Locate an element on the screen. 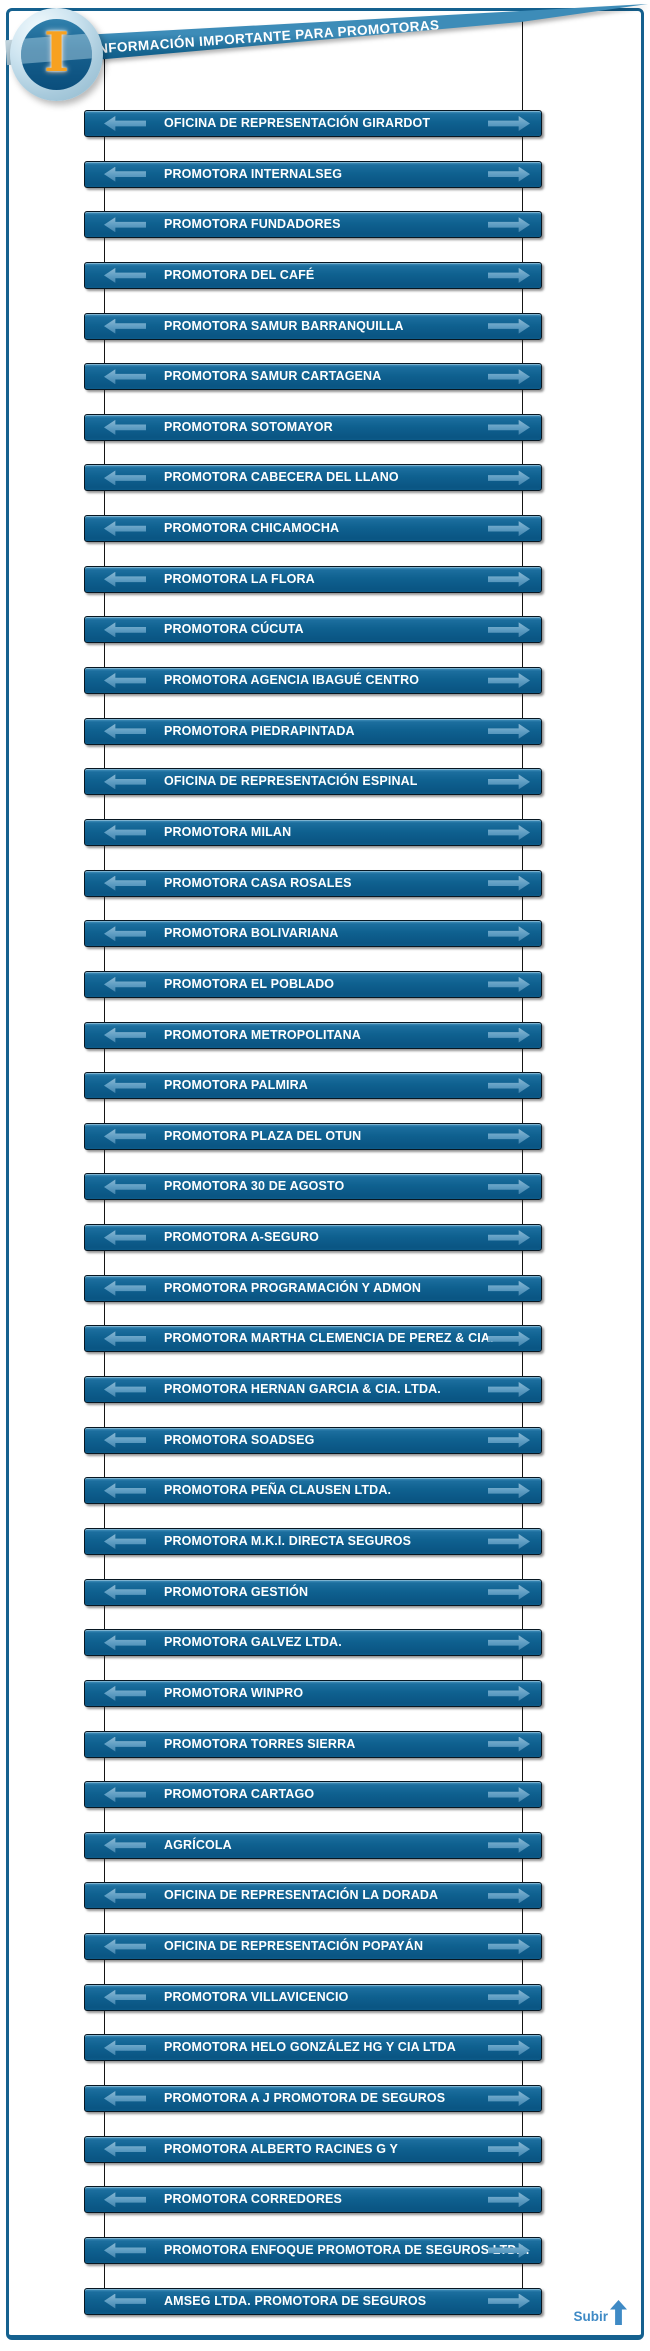 The image size is (650, 2351). promotora-bar: PROMOTORA METROPOLITANA is located at coordinates (313, 1035).